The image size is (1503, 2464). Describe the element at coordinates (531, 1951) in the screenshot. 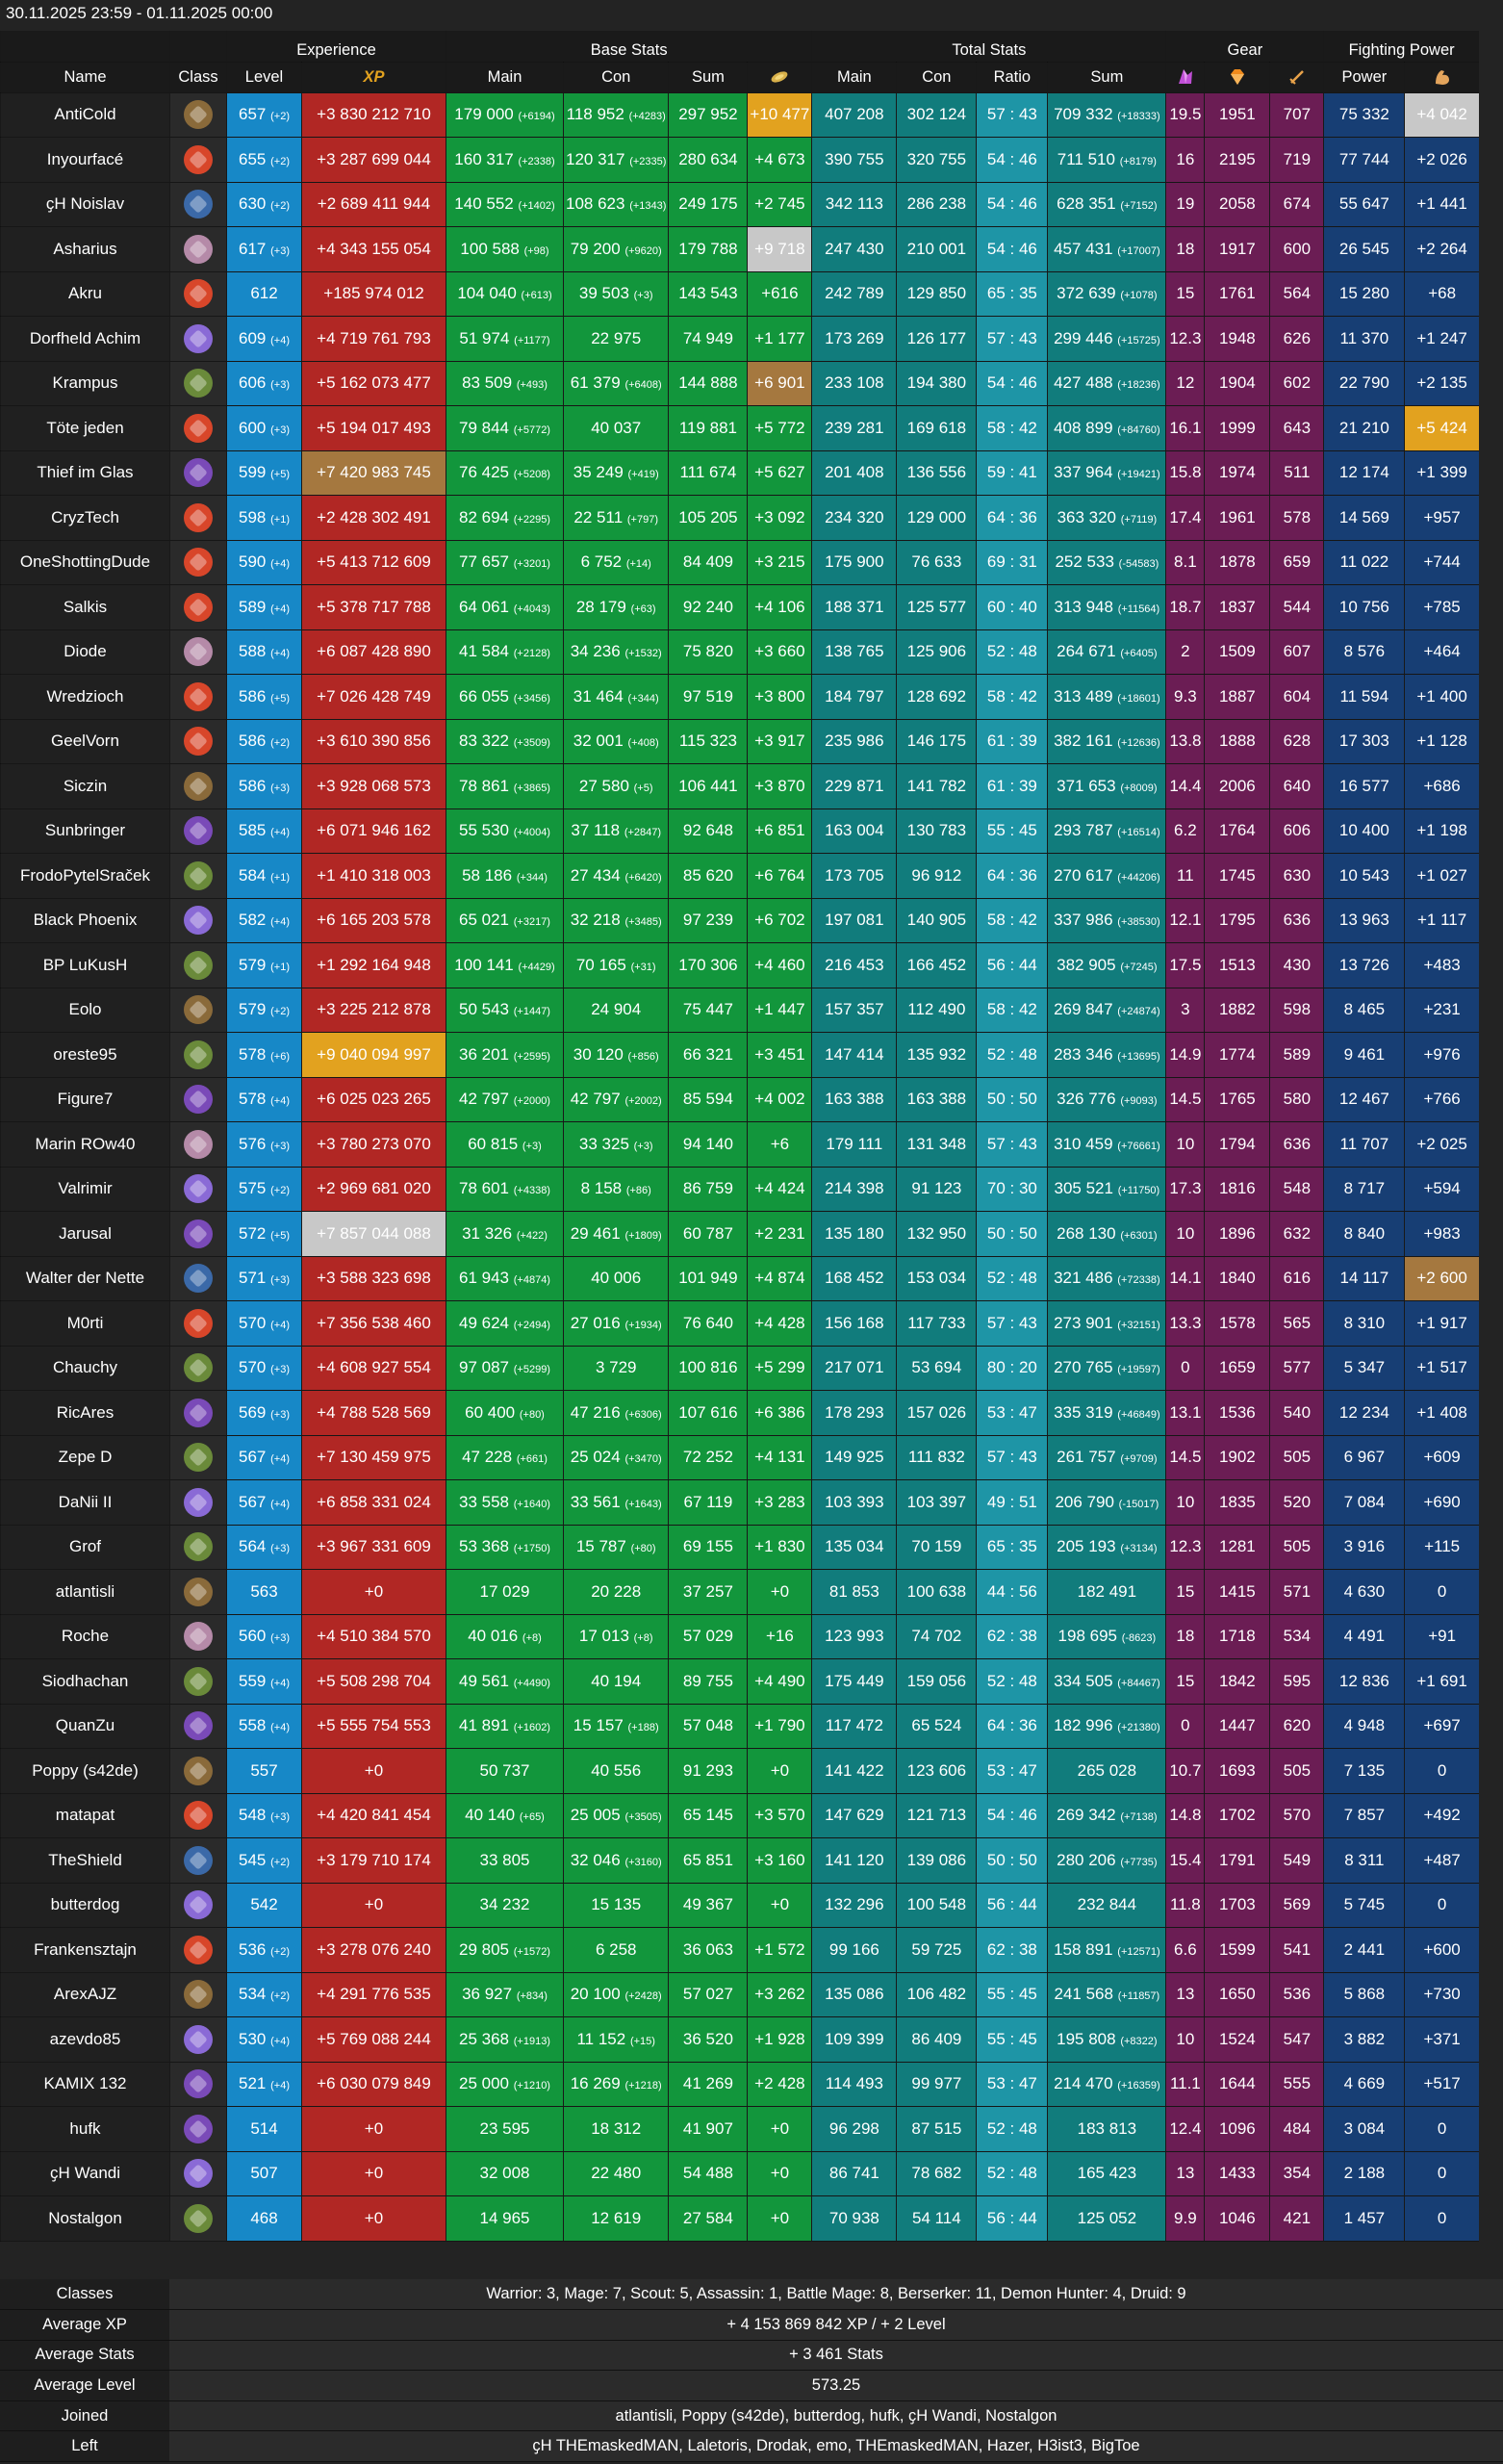

I see `base-main-cell-change: (+1572)` at that location.